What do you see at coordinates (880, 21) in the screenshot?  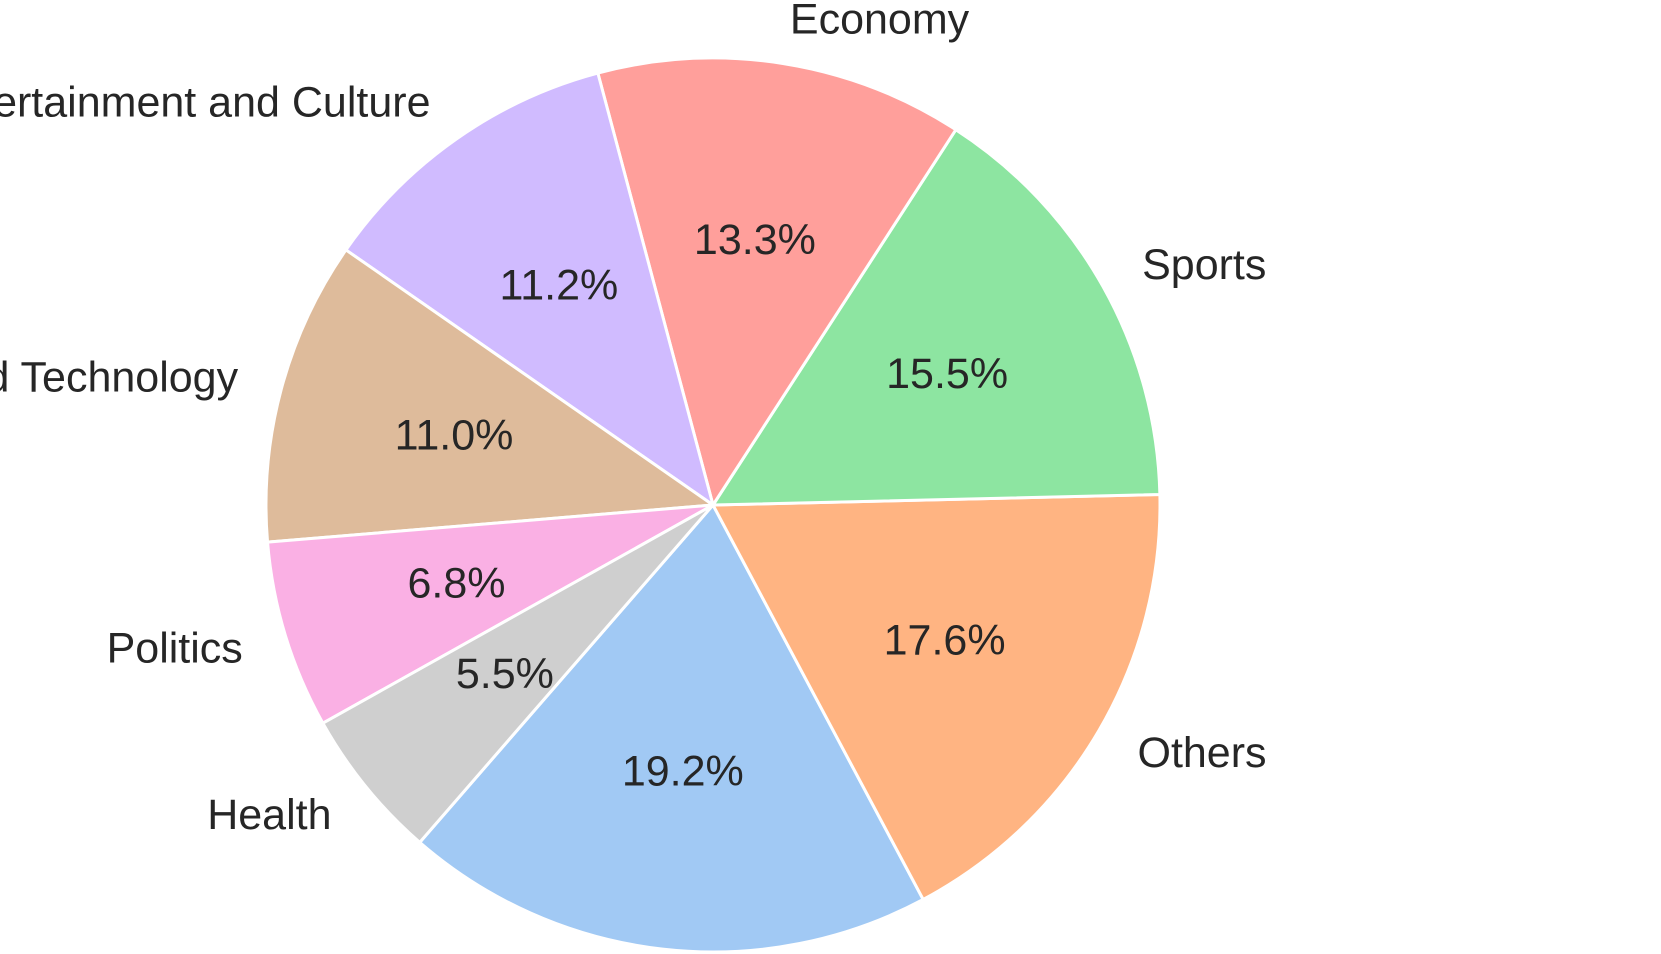 I see `category-label-economy: Economy` at bounding box center [880, 21].